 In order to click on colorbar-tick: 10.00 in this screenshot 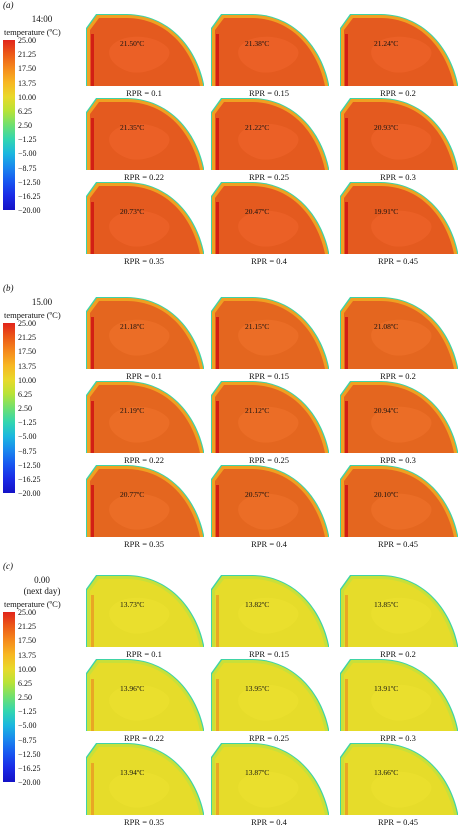, I will do `click(27, 380)`.